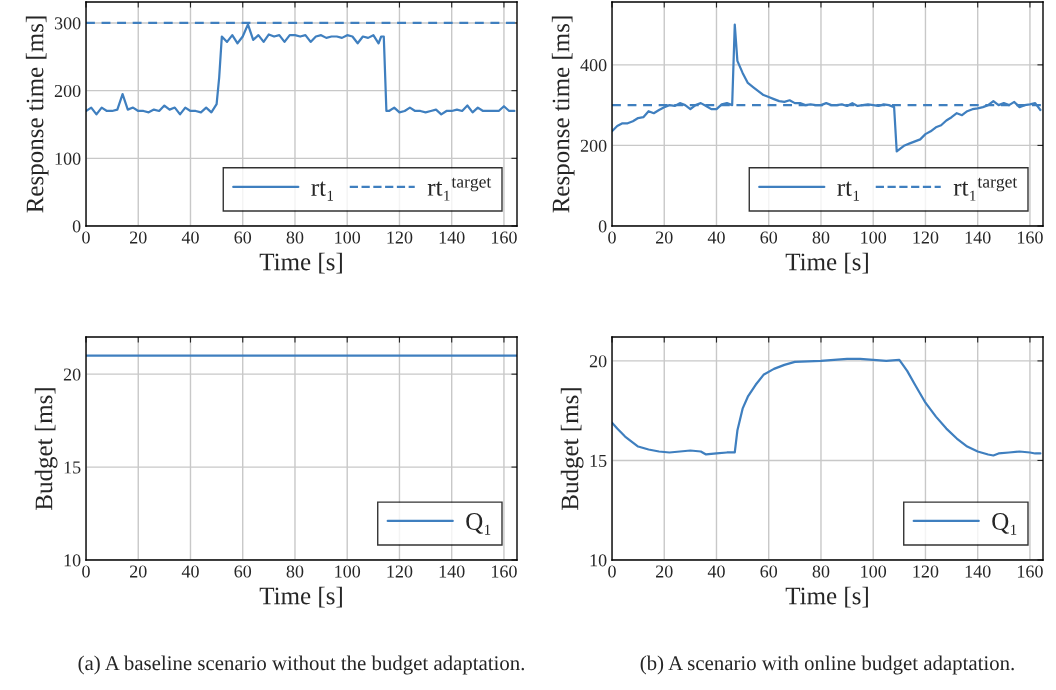  What do you see at coordinates (593, 65) in the screenshot?
I see `y-tick-label: 400` at bounding box center [593, 65].